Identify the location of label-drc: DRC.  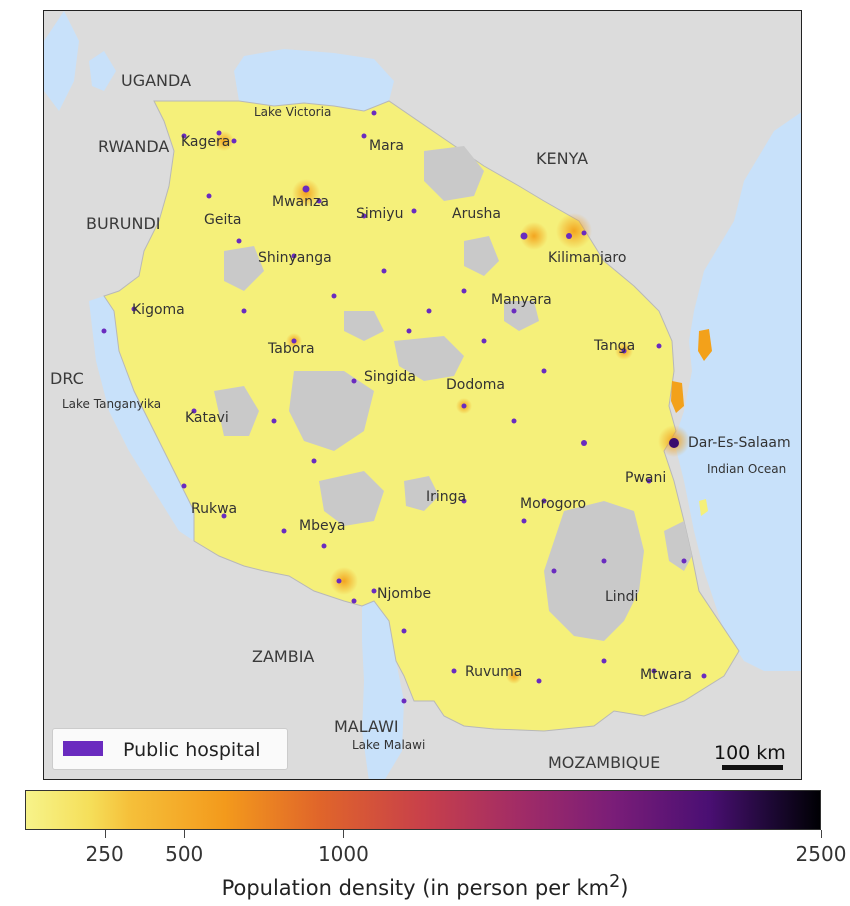
(67, 378).